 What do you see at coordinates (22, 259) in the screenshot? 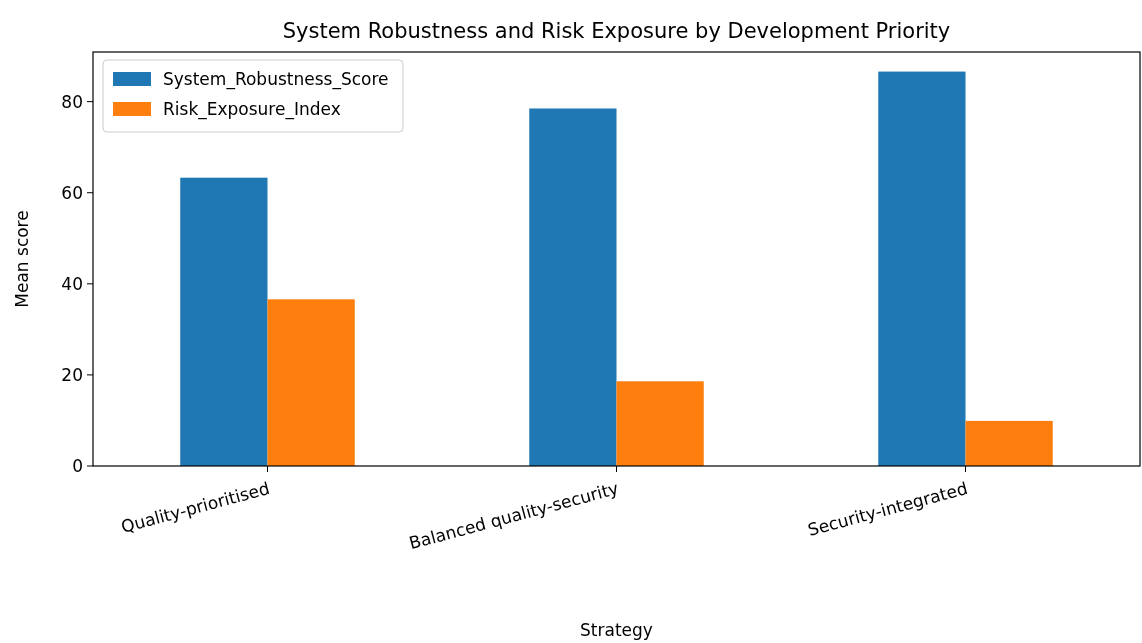
I see `y-axis-title: Mean score` at bounding box center [22, 259].